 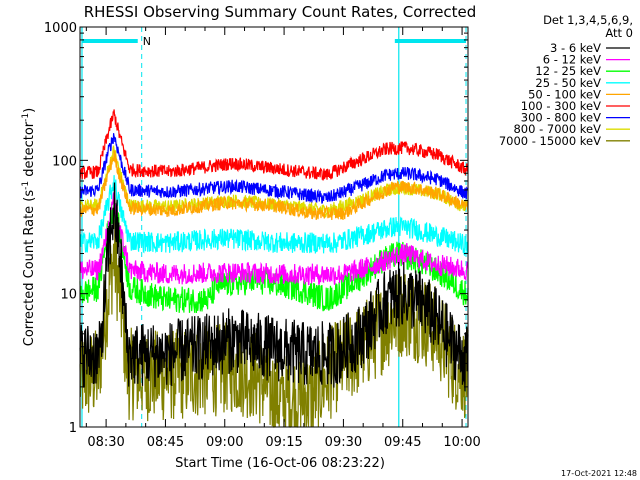 I want to click on legend-label: 300 - 800 keV, so click(x=561, y=118).